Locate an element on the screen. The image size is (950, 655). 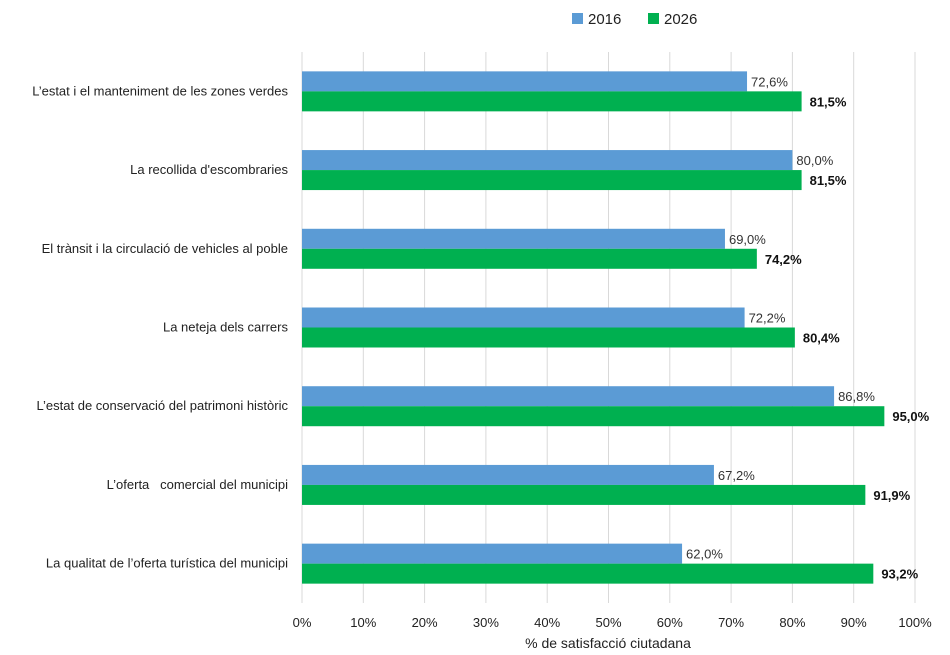
data-label-2016: 62,0% is located at coordinates (704, 554).